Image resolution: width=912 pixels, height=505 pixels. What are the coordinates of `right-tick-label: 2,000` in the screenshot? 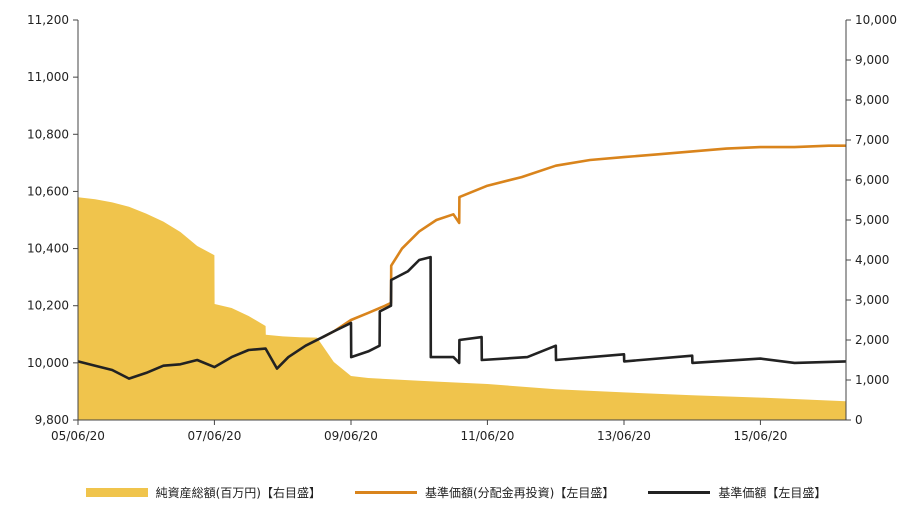 It's located at (872, 340).